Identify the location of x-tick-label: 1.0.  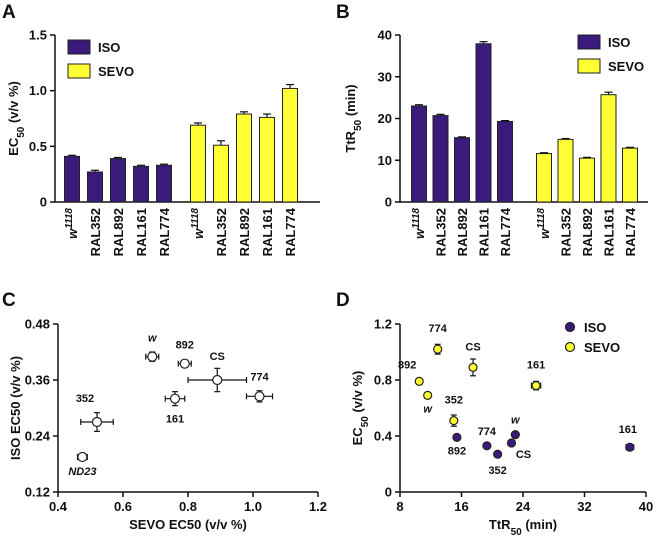
(253, 506).